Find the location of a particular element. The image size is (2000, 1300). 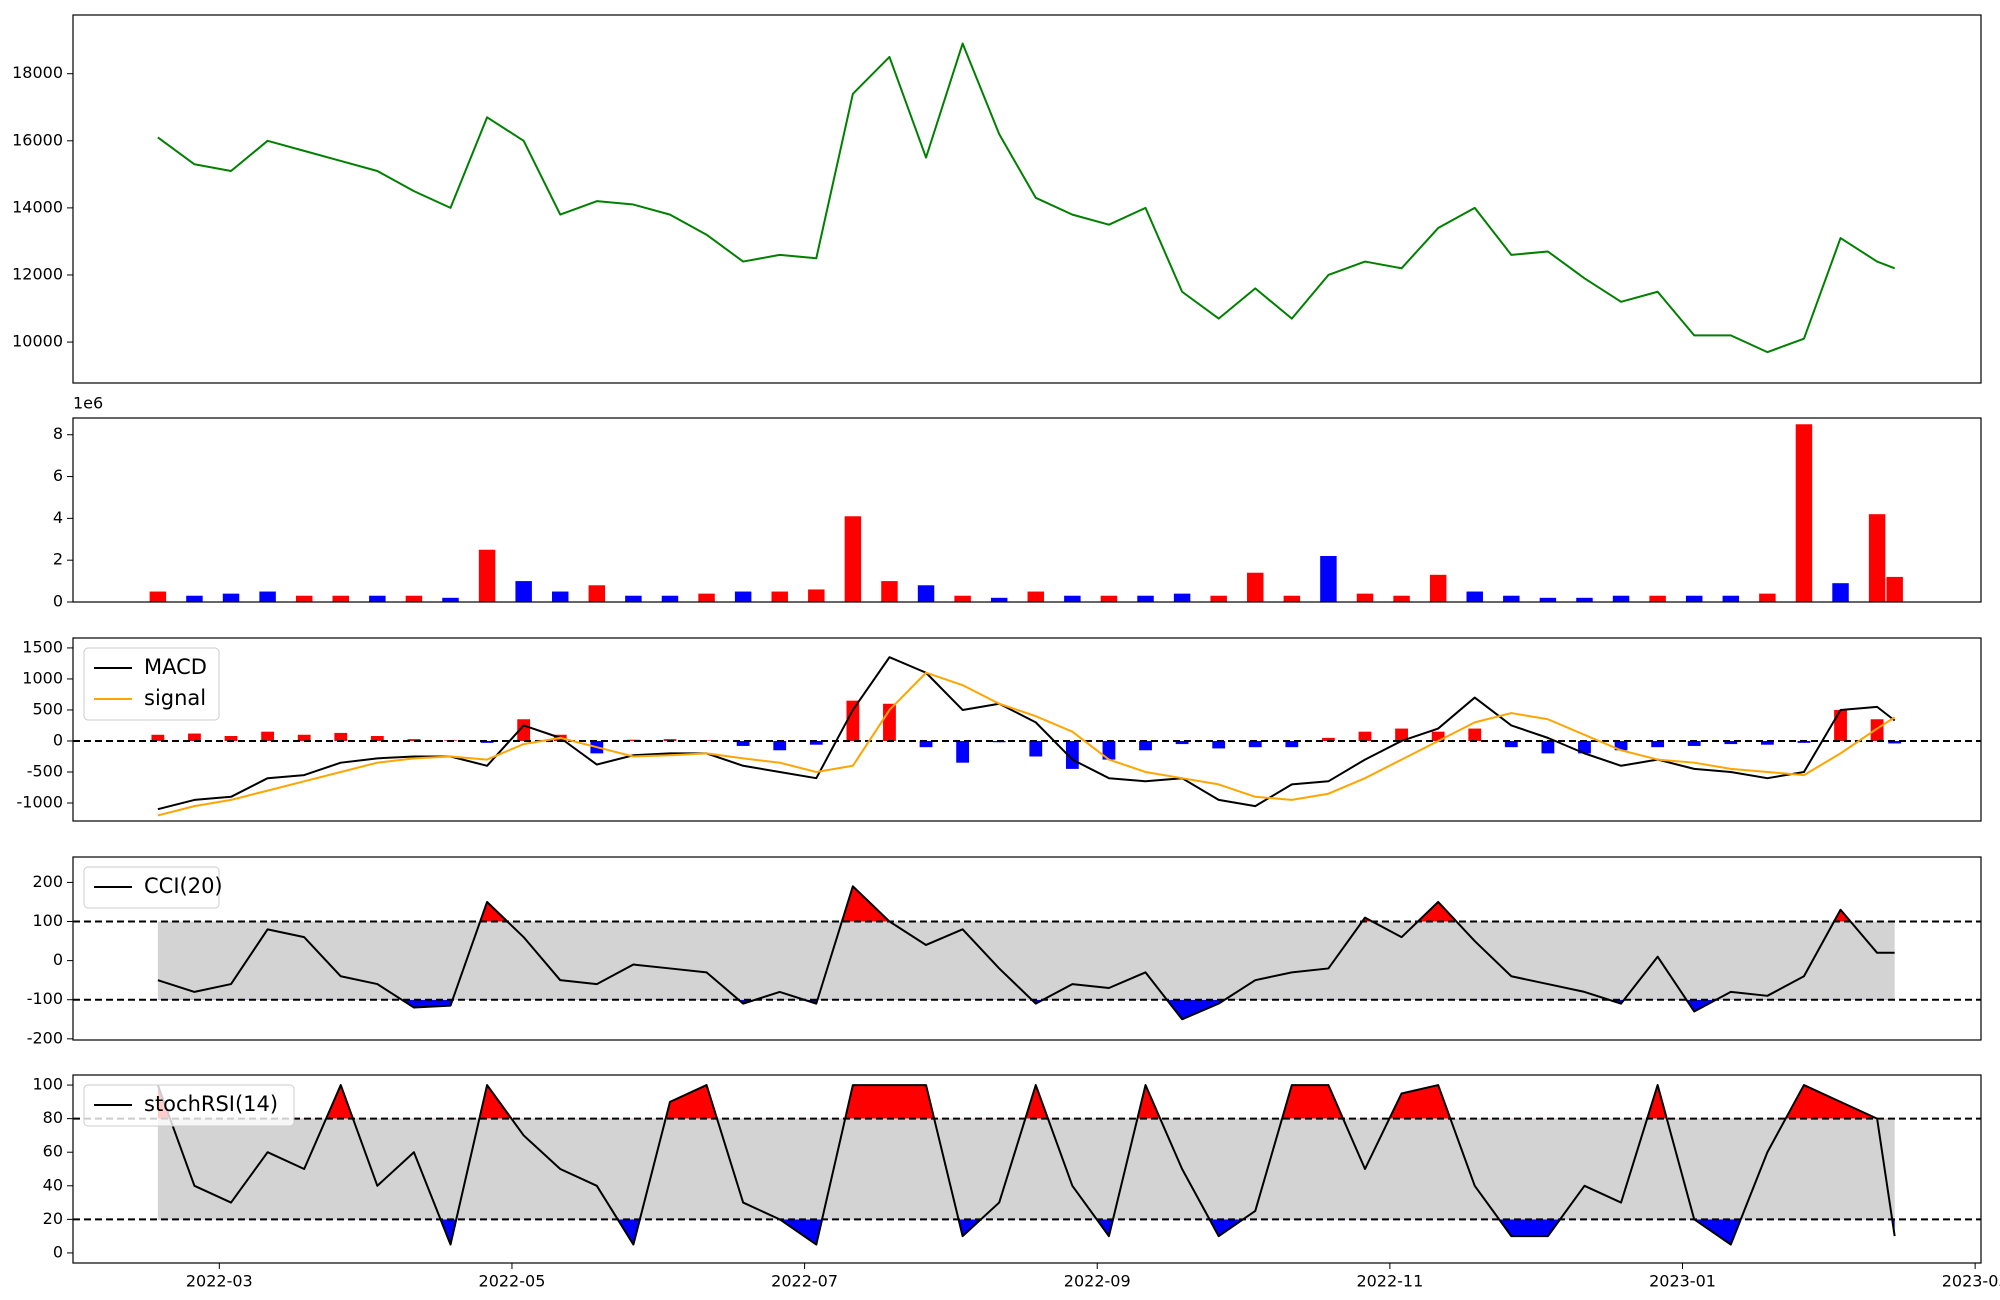

y-tick-label: 1000 is located at coordinates (42, 677).